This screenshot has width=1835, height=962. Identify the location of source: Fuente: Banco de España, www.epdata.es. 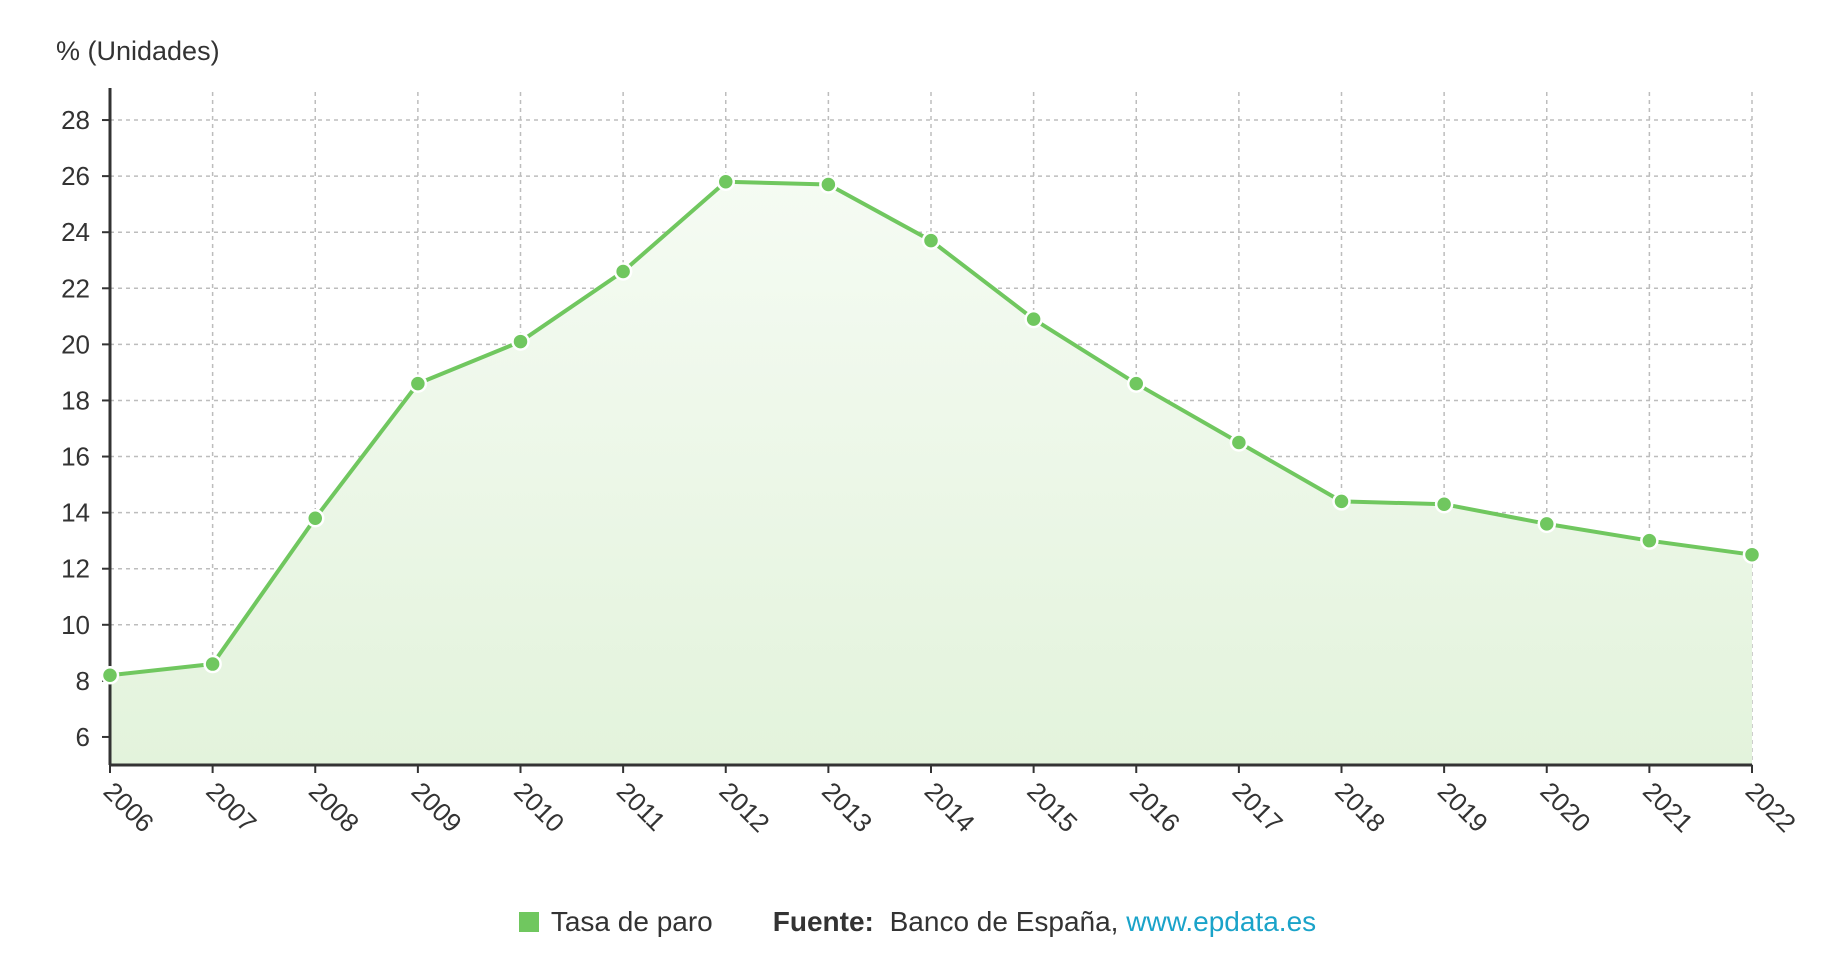
(1044, 922).